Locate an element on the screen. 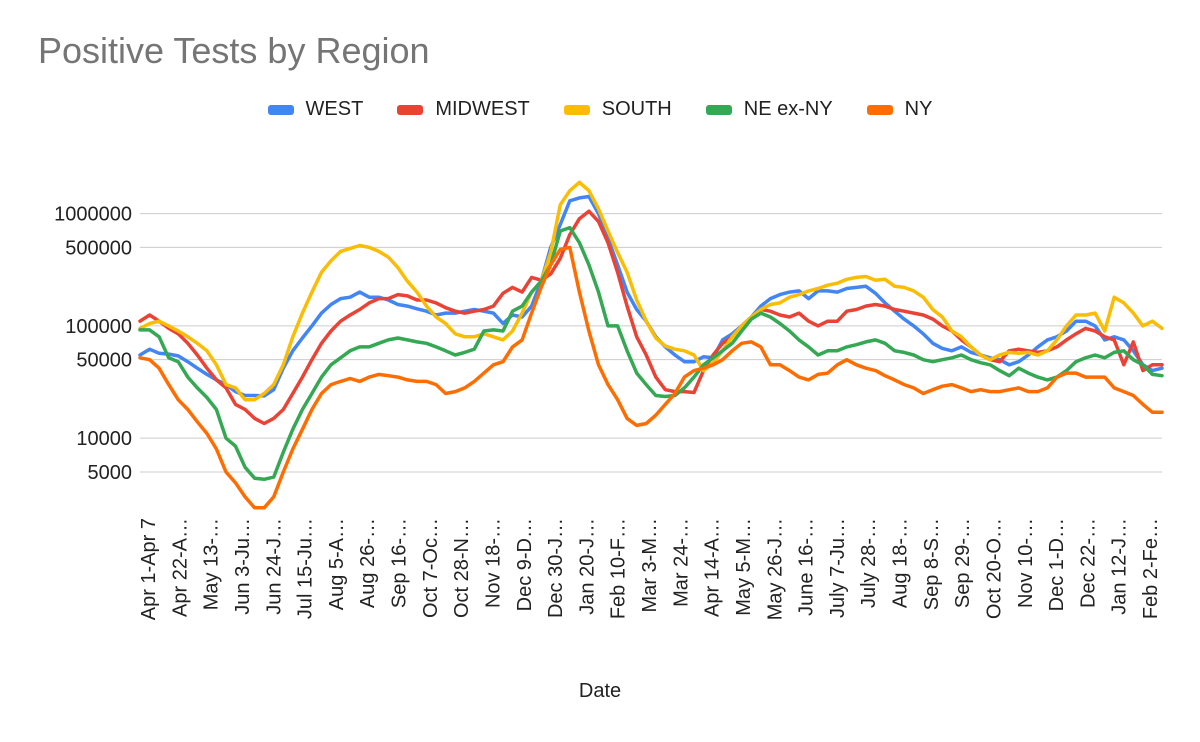  x-axis-title: Date is located at coordinates (600, 691).